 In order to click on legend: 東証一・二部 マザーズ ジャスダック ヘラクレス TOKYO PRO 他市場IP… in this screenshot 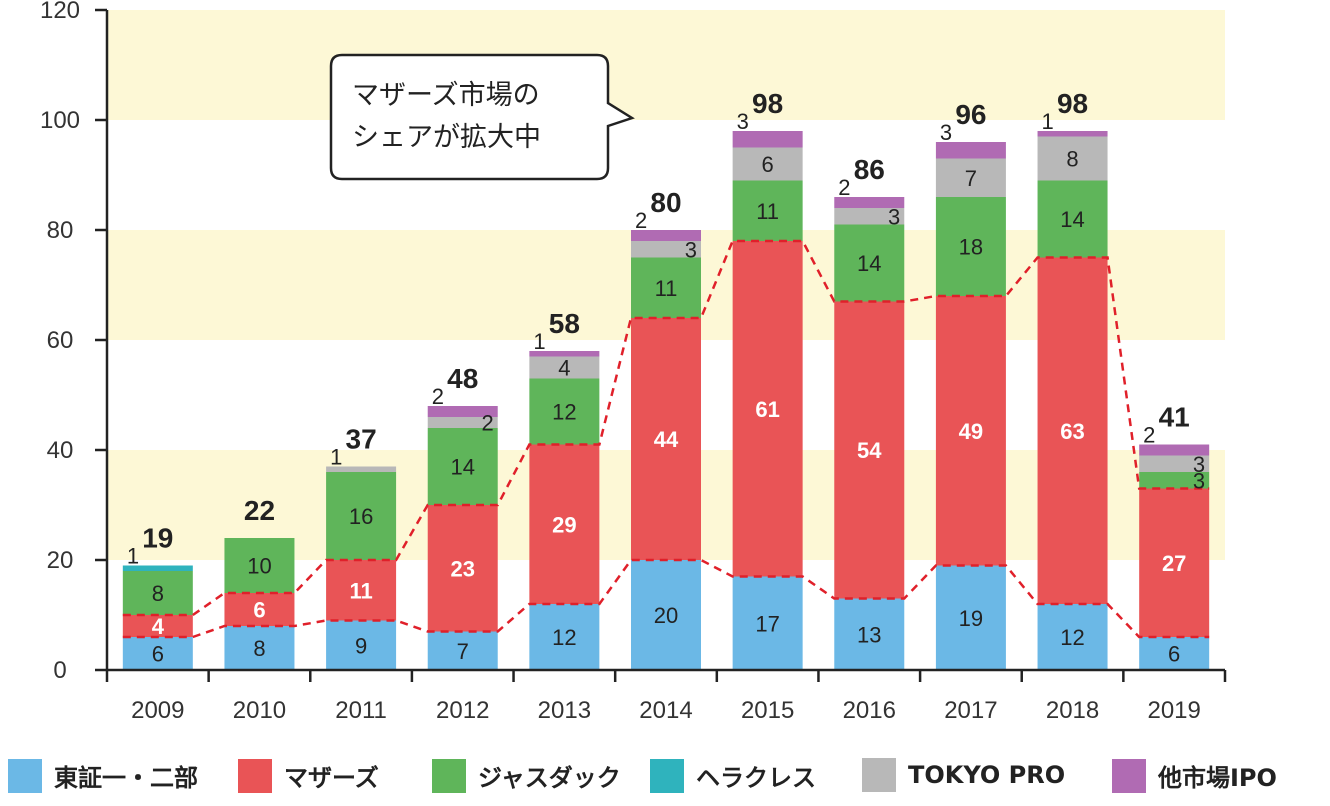, I will do `click(665, 780)`.